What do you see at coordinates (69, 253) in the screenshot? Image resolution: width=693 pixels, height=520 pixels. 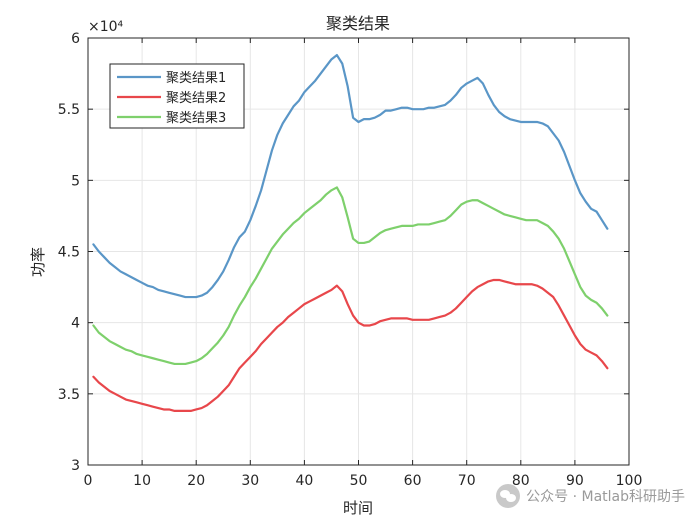 I see `y-tick-label-4.5: 4.5` at bounding box center [69, 253].